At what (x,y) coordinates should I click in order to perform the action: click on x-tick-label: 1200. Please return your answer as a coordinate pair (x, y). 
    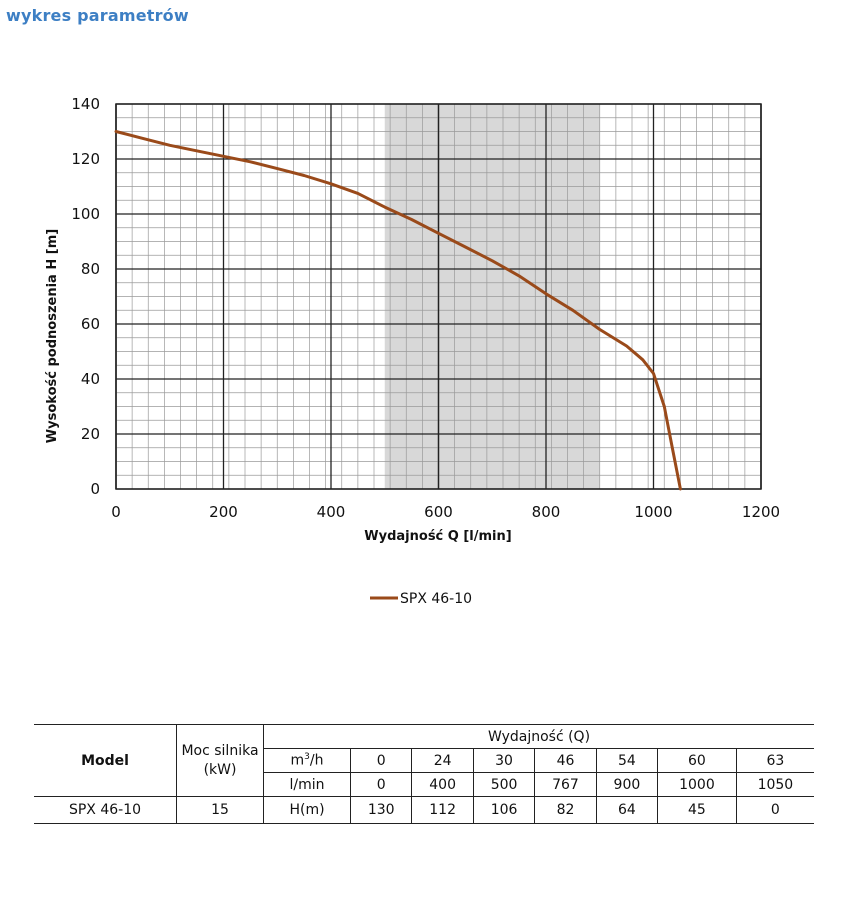
    Looking at the image, I should click on (761, 512).